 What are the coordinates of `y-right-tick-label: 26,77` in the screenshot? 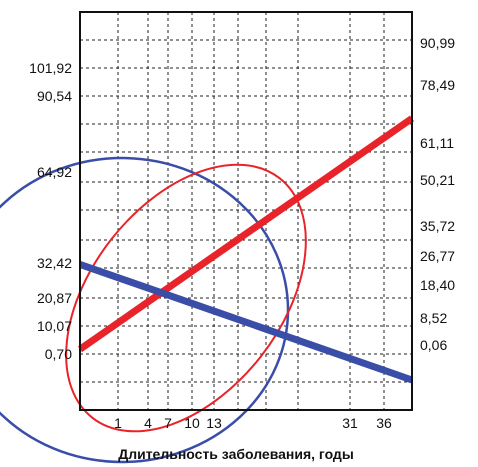 It's located at (437, 256).